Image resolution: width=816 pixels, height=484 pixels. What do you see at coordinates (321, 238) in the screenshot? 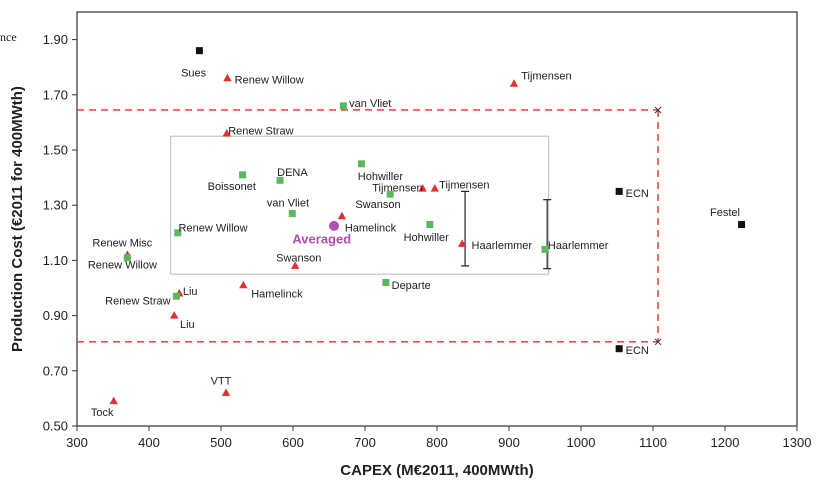
I see `averaged-label: Averaged` at bounding box center [321, 238].